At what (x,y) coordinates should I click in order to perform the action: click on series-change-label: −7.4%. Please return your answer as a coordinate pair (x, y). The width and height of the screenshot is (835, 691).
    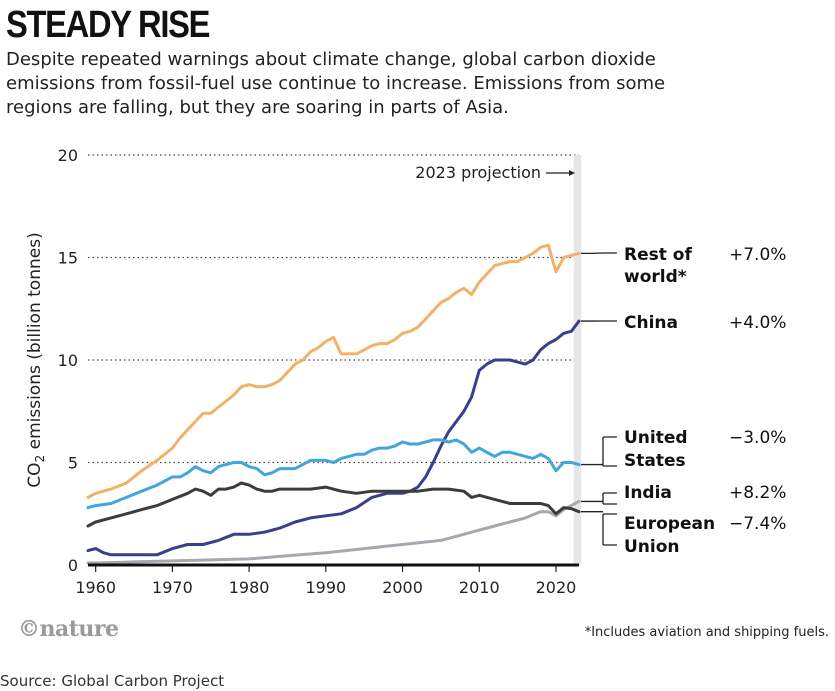
    Looking at the image, I should click on (757, 524).